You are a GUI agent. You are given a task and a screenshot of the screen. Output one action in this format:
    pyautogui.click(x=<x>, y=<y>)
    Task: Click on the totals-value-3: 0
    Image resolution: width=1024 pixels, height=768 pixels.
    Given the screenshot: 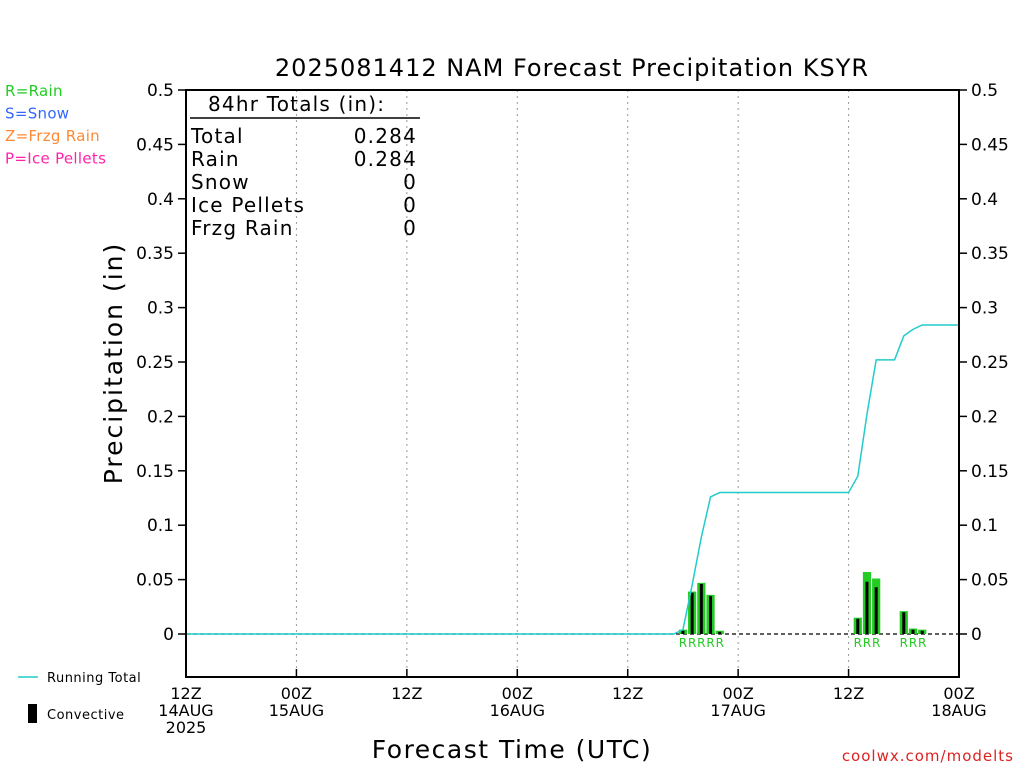 What is the action you would take?
    pyautogui.click(x=410, y=205)
    